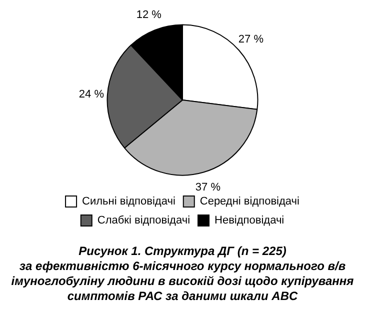  Describe the element at coordinates (249, 220) in the screenshot. I see `legend-label: Невідповідачі` at that location.